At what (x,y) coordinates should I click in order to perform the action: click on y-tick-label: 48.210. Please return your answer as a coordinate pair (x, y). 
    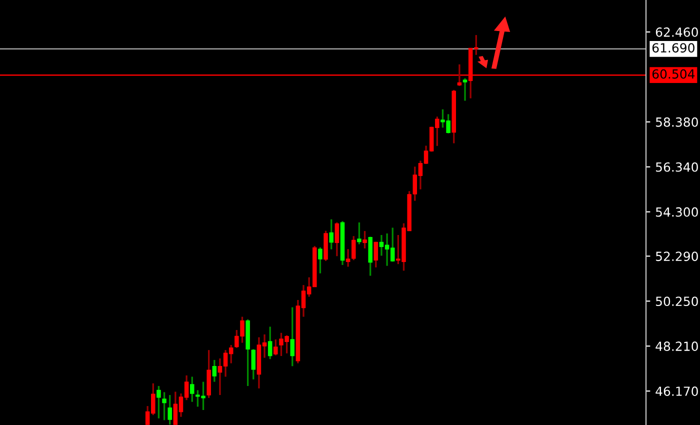
    Looking at the image, I should click on (677, 347).